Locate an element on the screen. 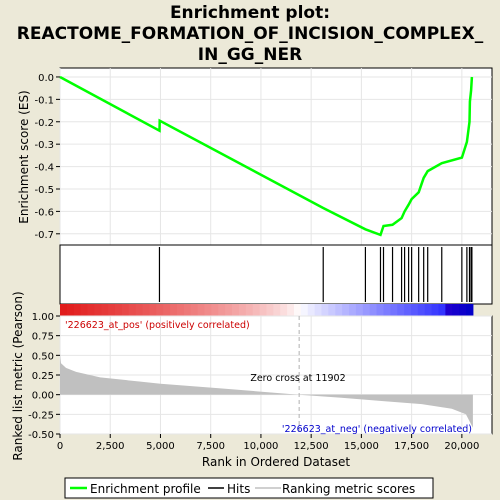 The image size is (500, 500). metric-x-tick-label: 5,000 is located at coordinates (160, 446).